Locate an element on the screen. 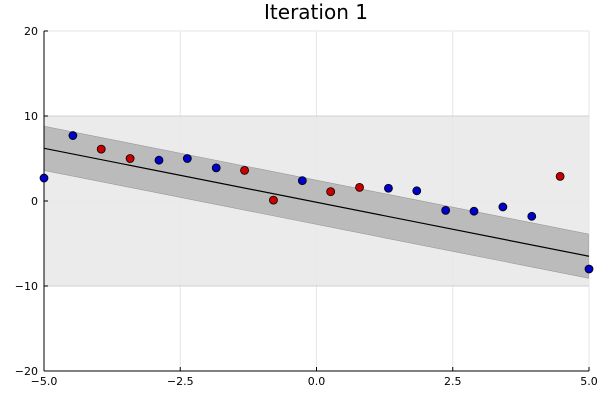 The image size is (600, 400). x-tick-label: 0.0 is located at coordinates (317, 381).